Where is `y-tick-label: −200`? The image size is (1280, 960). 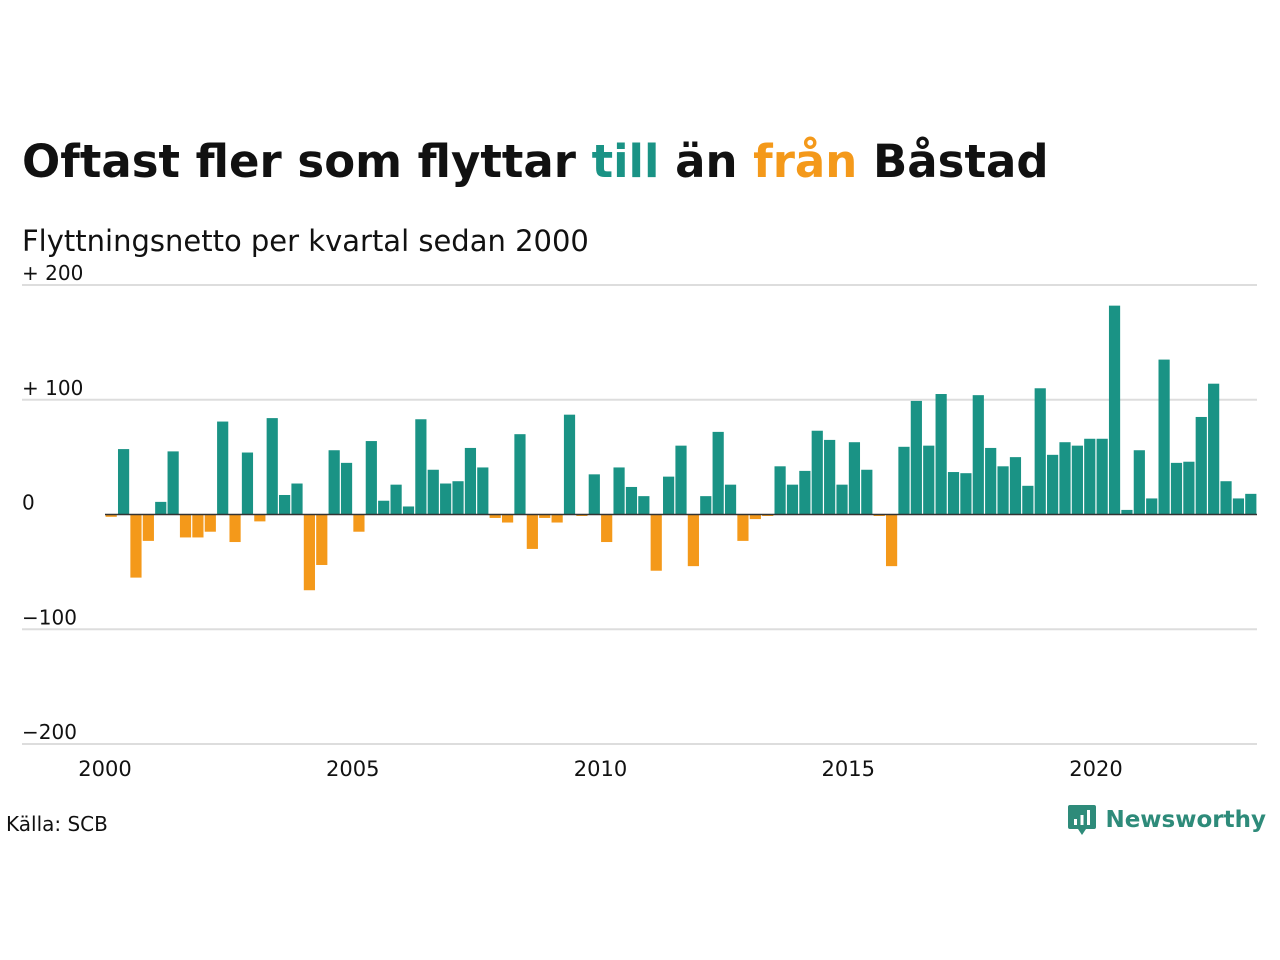
y-tick-label: −200 is located at coordinates (49, 732).